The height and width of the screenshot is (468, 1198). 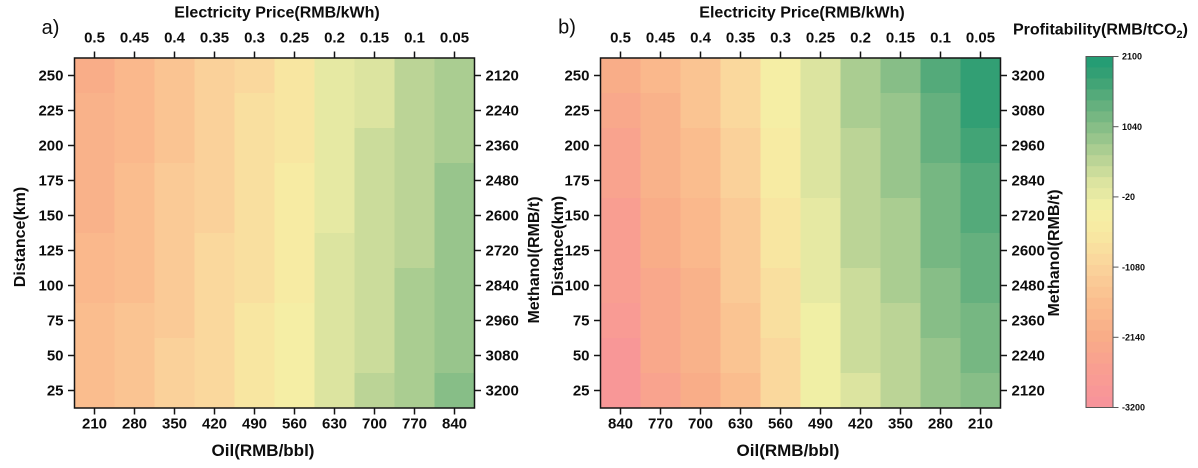 What do you see at coordinates (1132, 57) in the screenshot?
I see `svg-text: 2100` at bounding box center [1132, 57].